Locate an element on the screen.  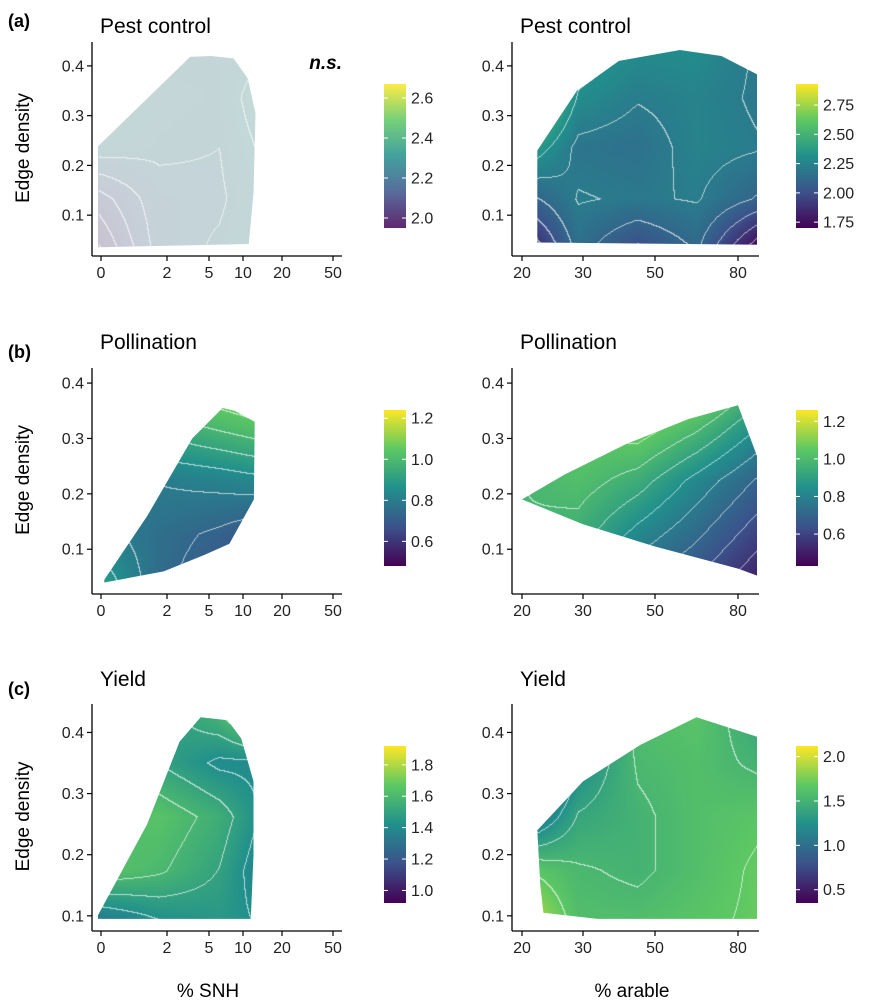
significance-annotation: n.s. is located at coordinates (325, 63).